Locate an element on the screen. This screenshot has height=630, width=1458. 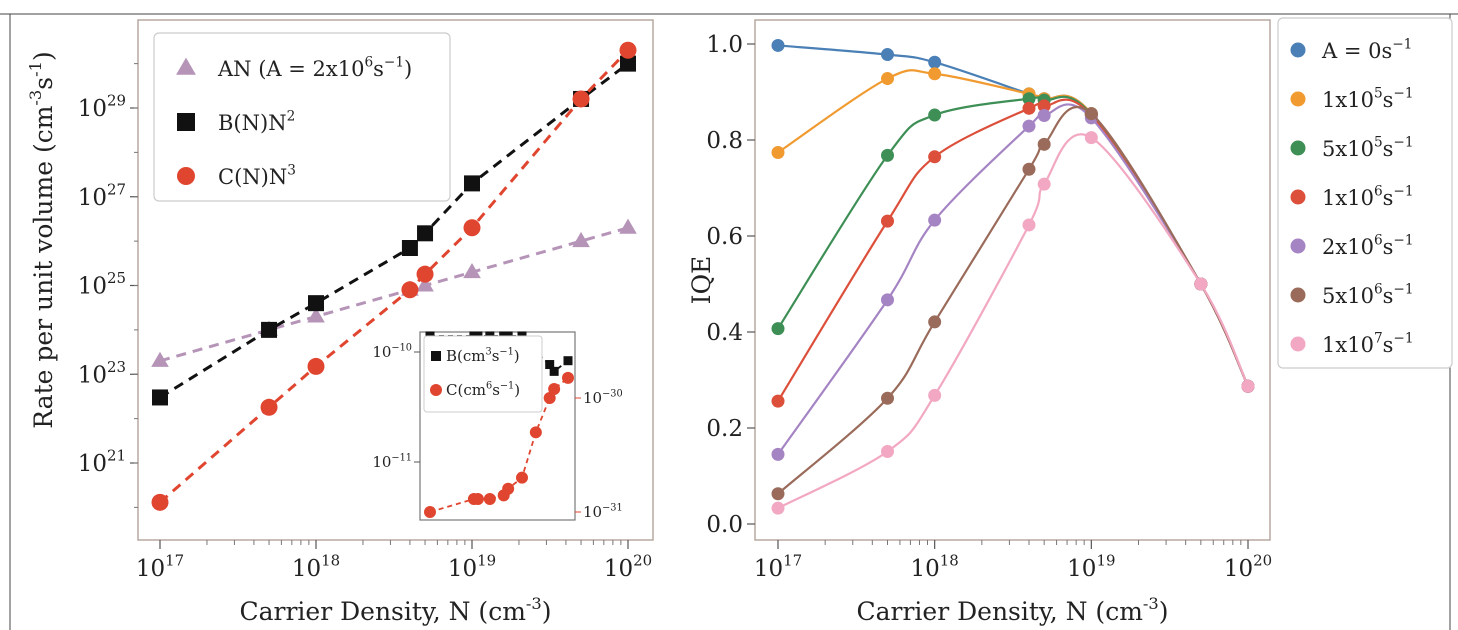
y-tick-label: 1027​ is located at coordinates (102, 195).